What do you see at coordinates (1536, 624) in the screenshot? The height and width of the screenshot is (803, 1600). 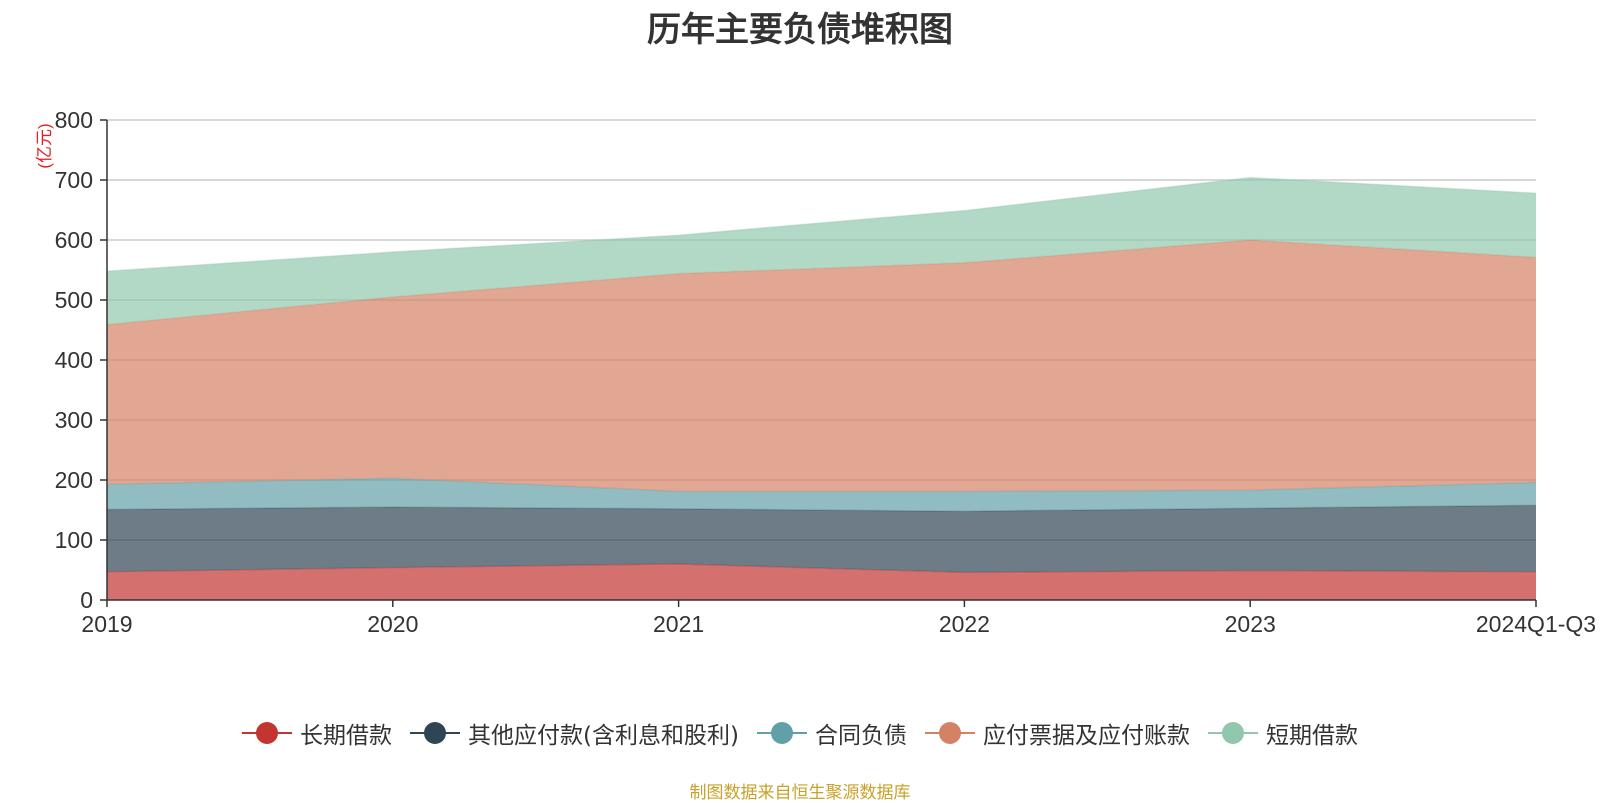 I see `x-tick-label: 2024Q1-Q3` at bounding box center [1536, 624].